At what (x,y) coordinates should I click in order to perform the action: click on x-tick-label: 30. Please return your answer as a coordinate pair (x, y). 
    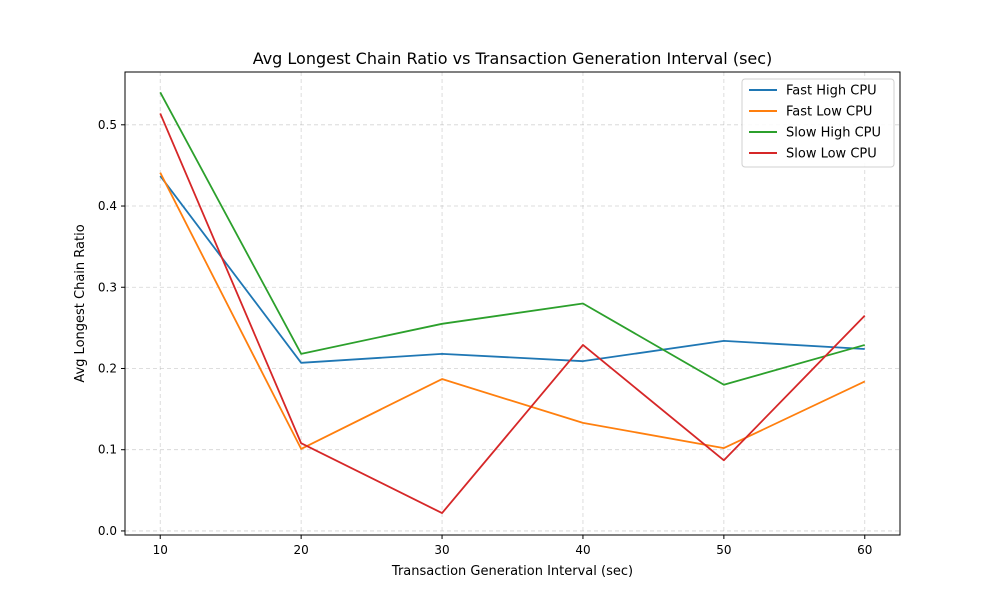
    Looking at the image, I should click on (441, 550).